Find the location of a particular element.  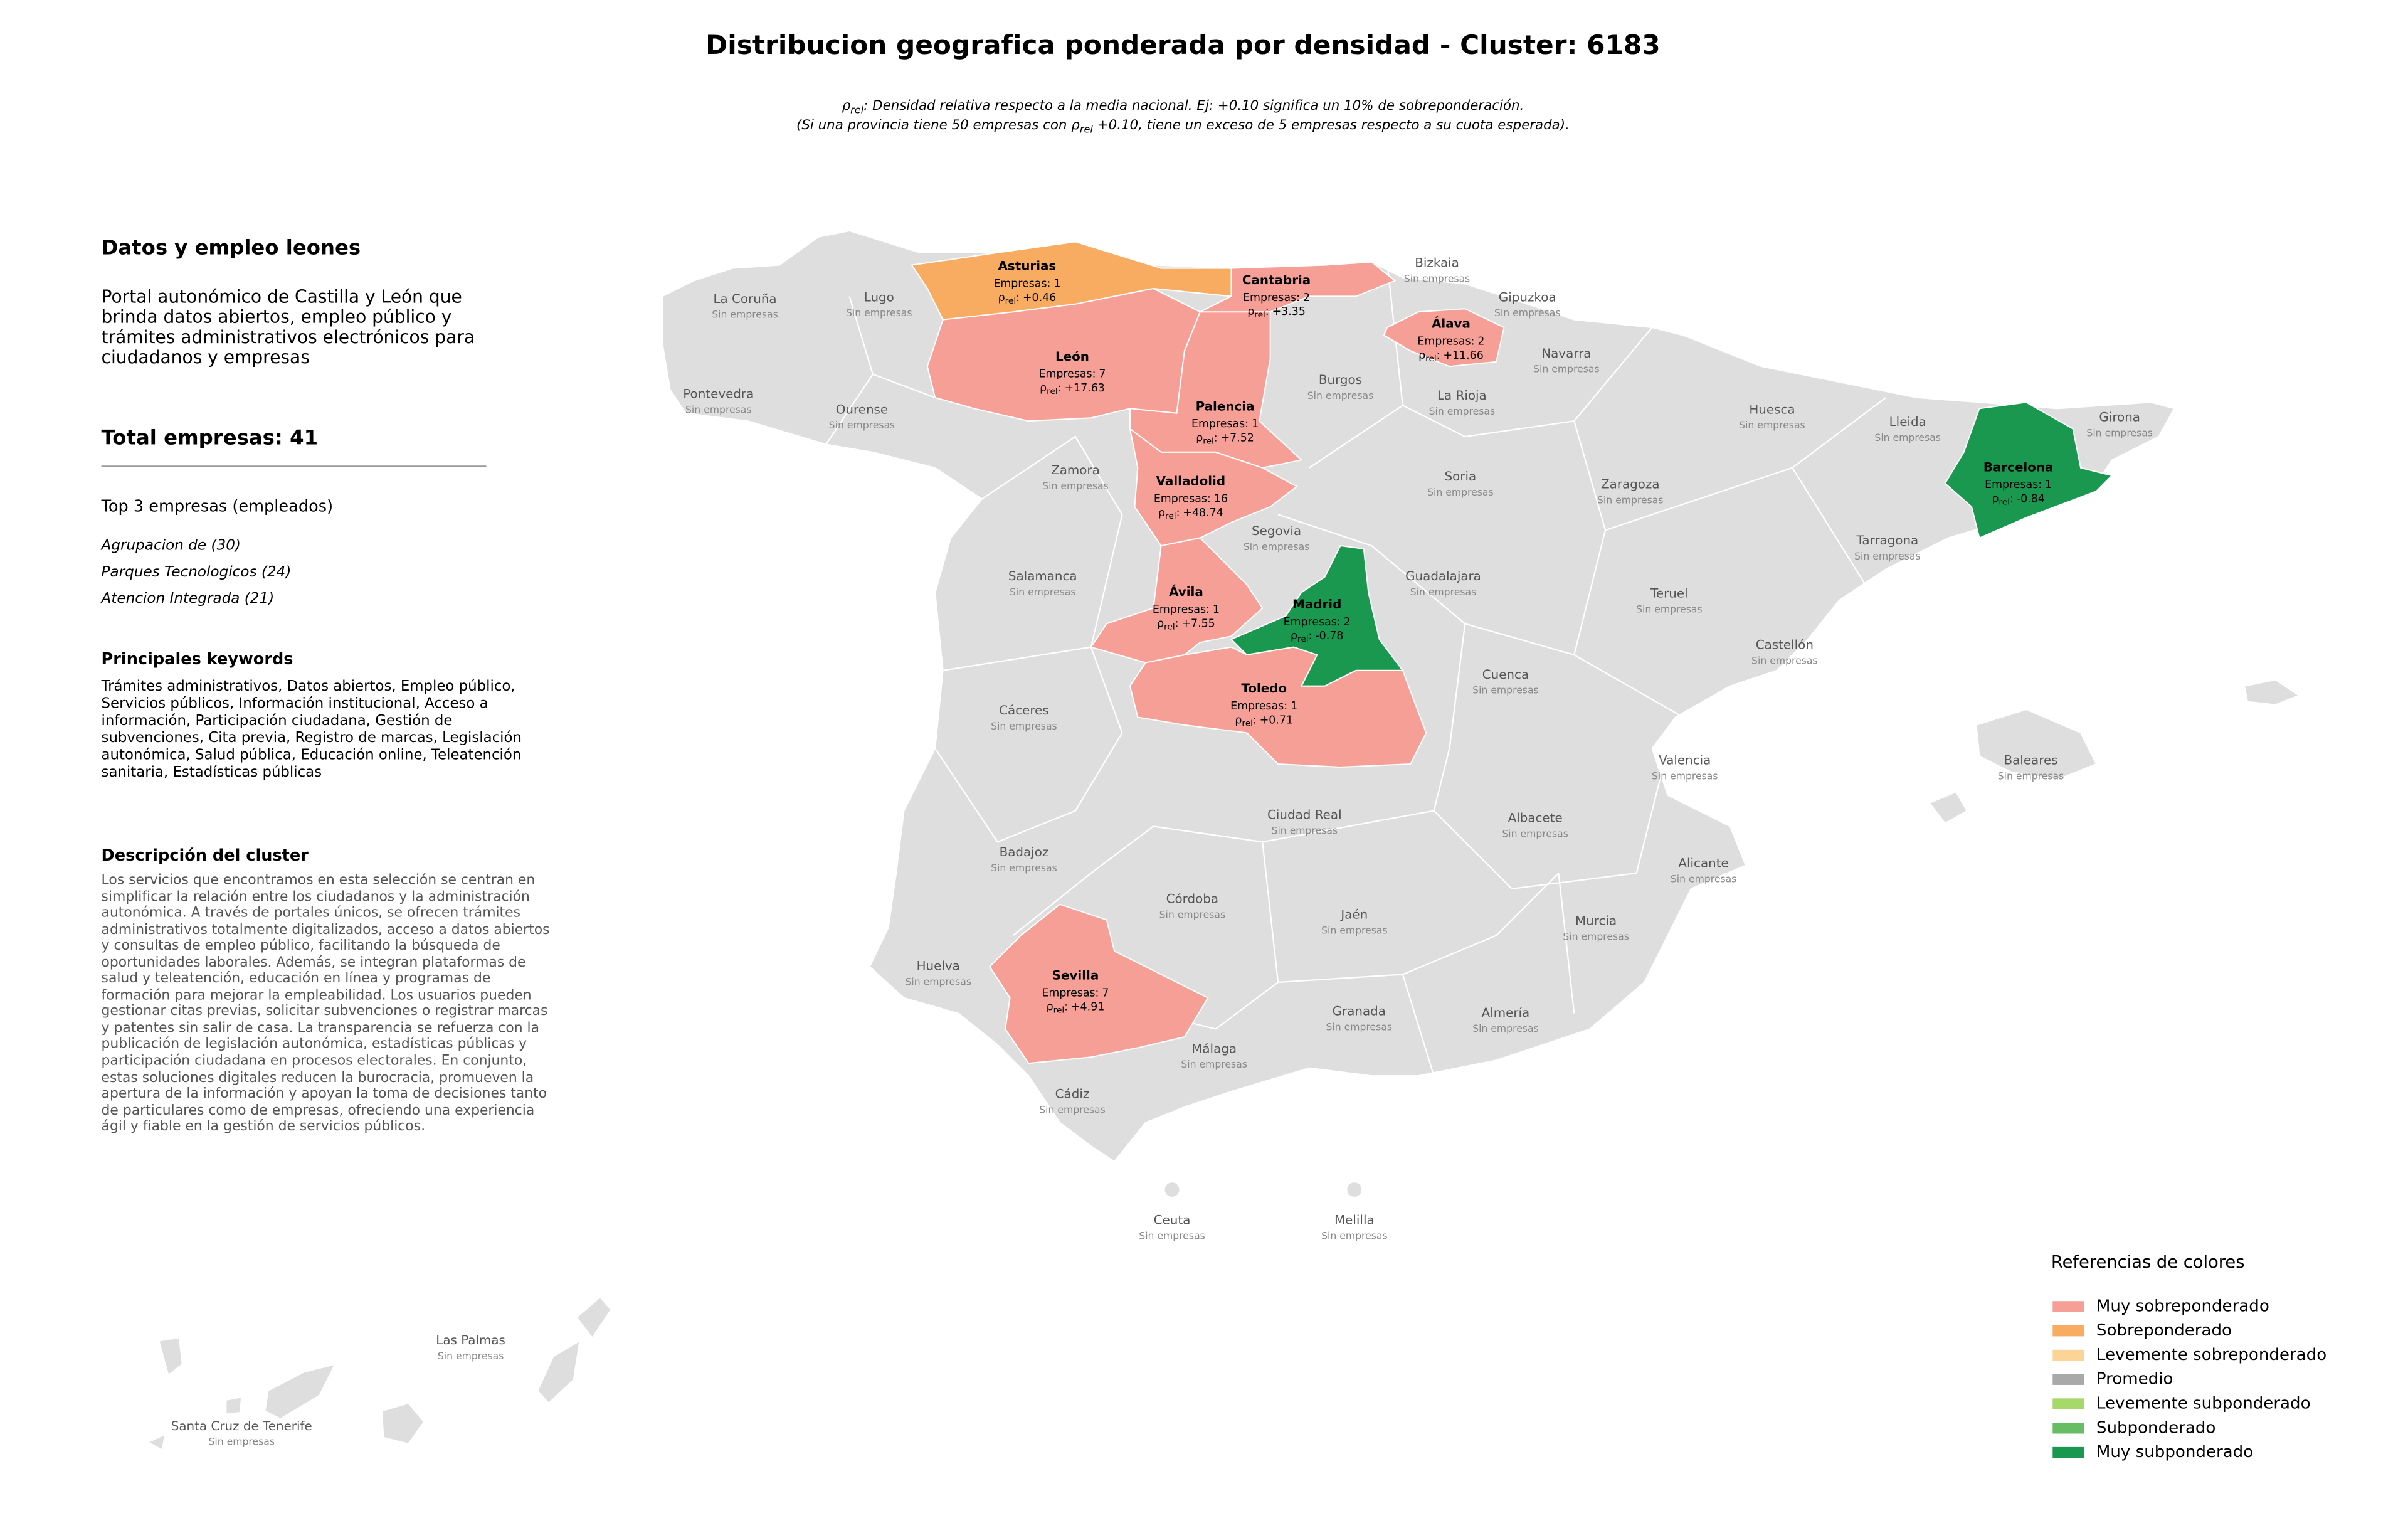

province-name: Santa Cruz de Tenerife is located at coordinates (242, 1426).